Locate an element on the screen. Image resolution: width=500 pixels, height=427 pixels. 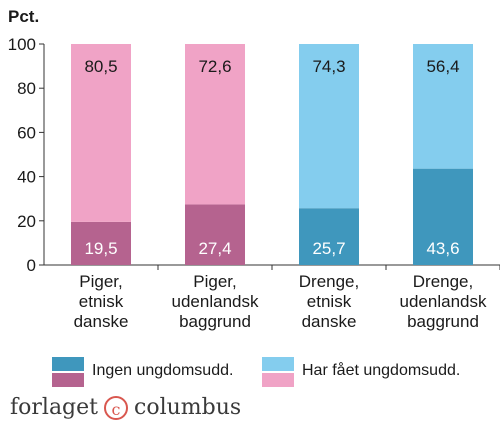
y-tick-label: 20 is located at coordinates (26, 221).